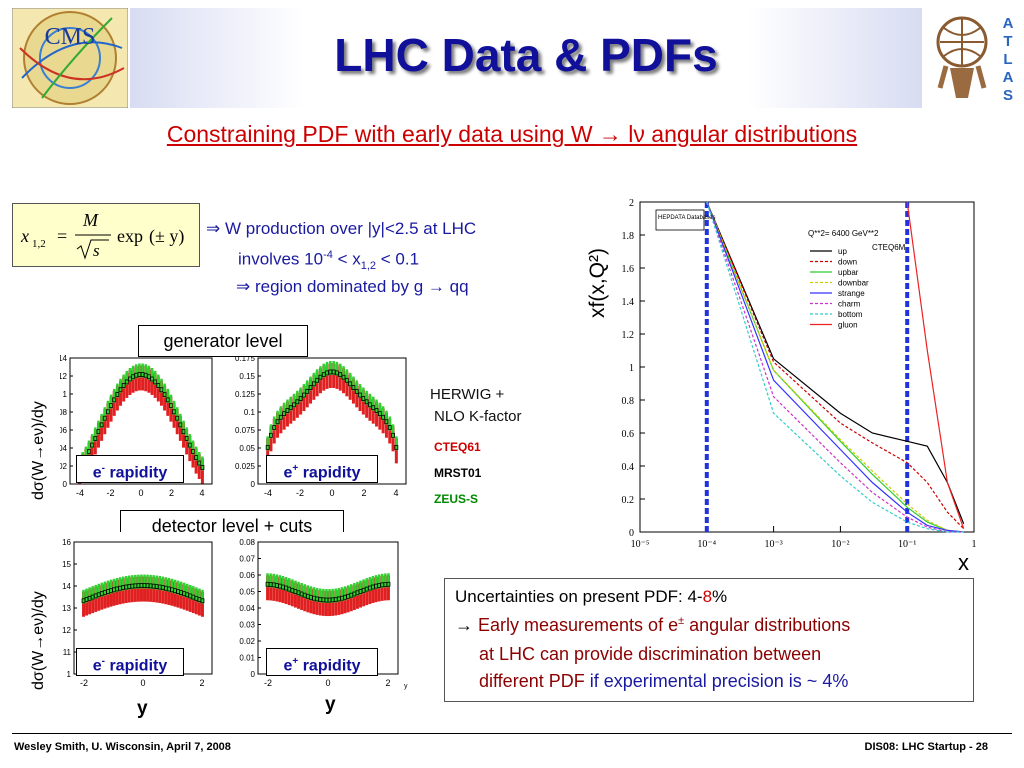  I want to click on atlas-logo: A T L A S, so click(975, 58).